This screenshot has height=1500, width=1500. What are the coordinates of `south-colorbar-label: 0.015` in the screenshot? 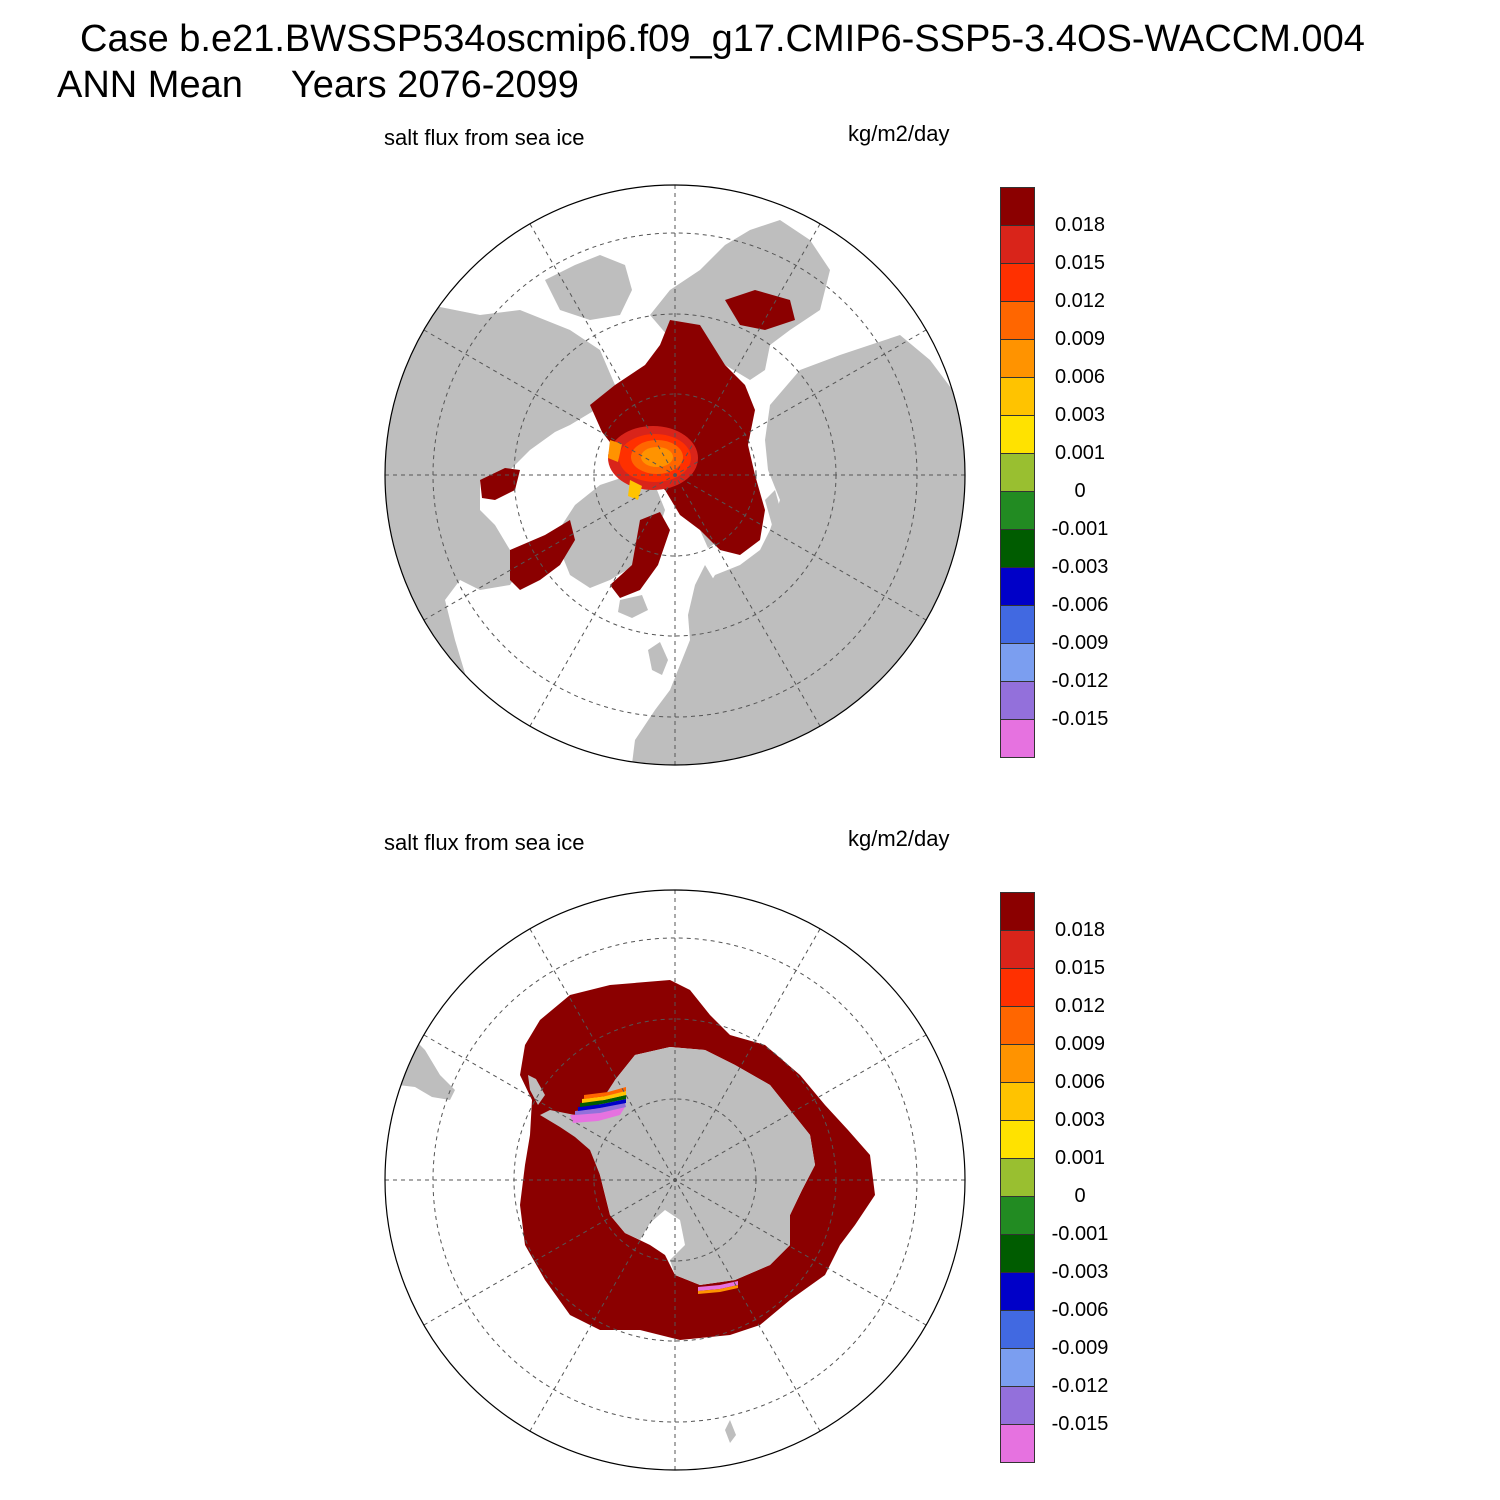 It's located at (1080, 968).